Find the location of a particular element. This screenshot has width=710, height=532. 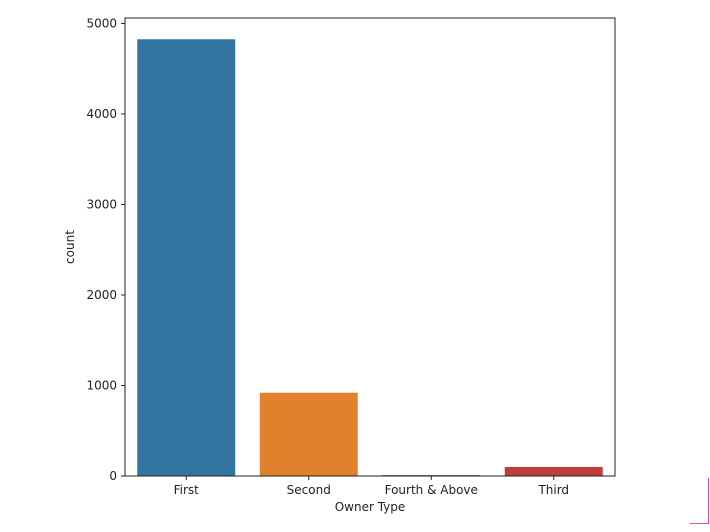

y-tick-label: 2000 is located at coordinates (101, 295).